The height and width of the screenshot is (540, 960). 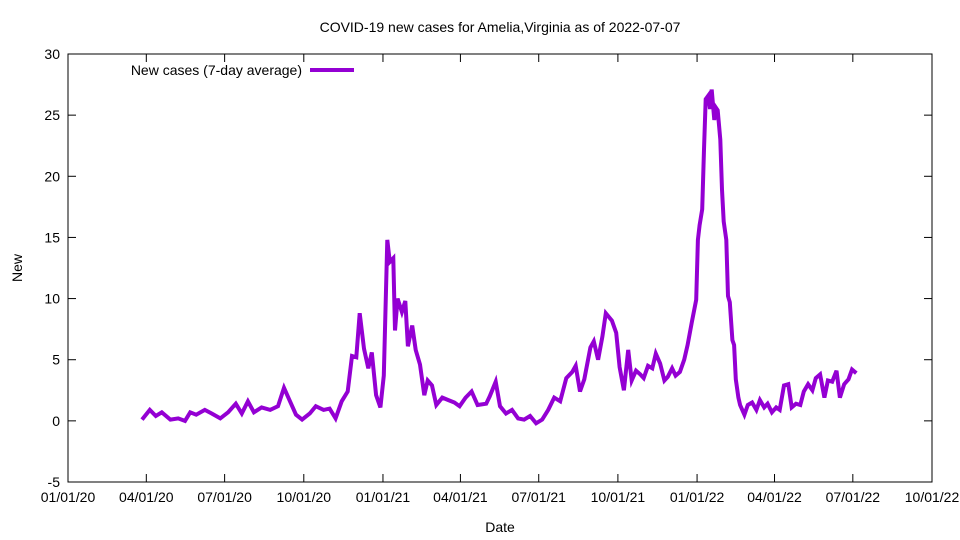 What do you see at coordinates (216, 70) in the screenshot?
I see `legend-label: New cases (7-day average)` at bounding box center [216, 70].